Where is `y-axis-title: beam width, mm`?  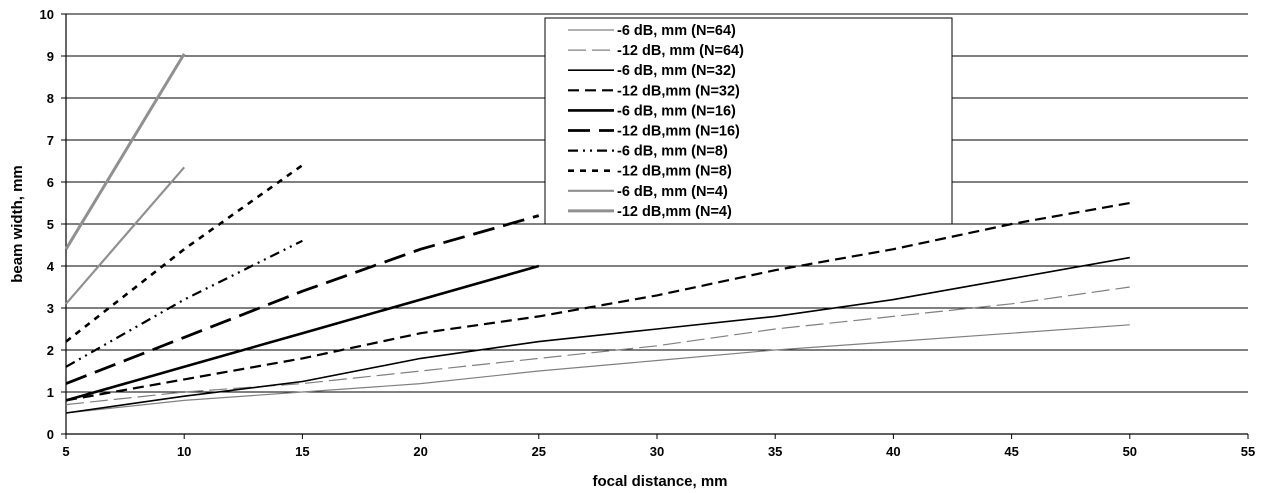
y-axis-title: beam width, mm is located at coordinates (17, 224).